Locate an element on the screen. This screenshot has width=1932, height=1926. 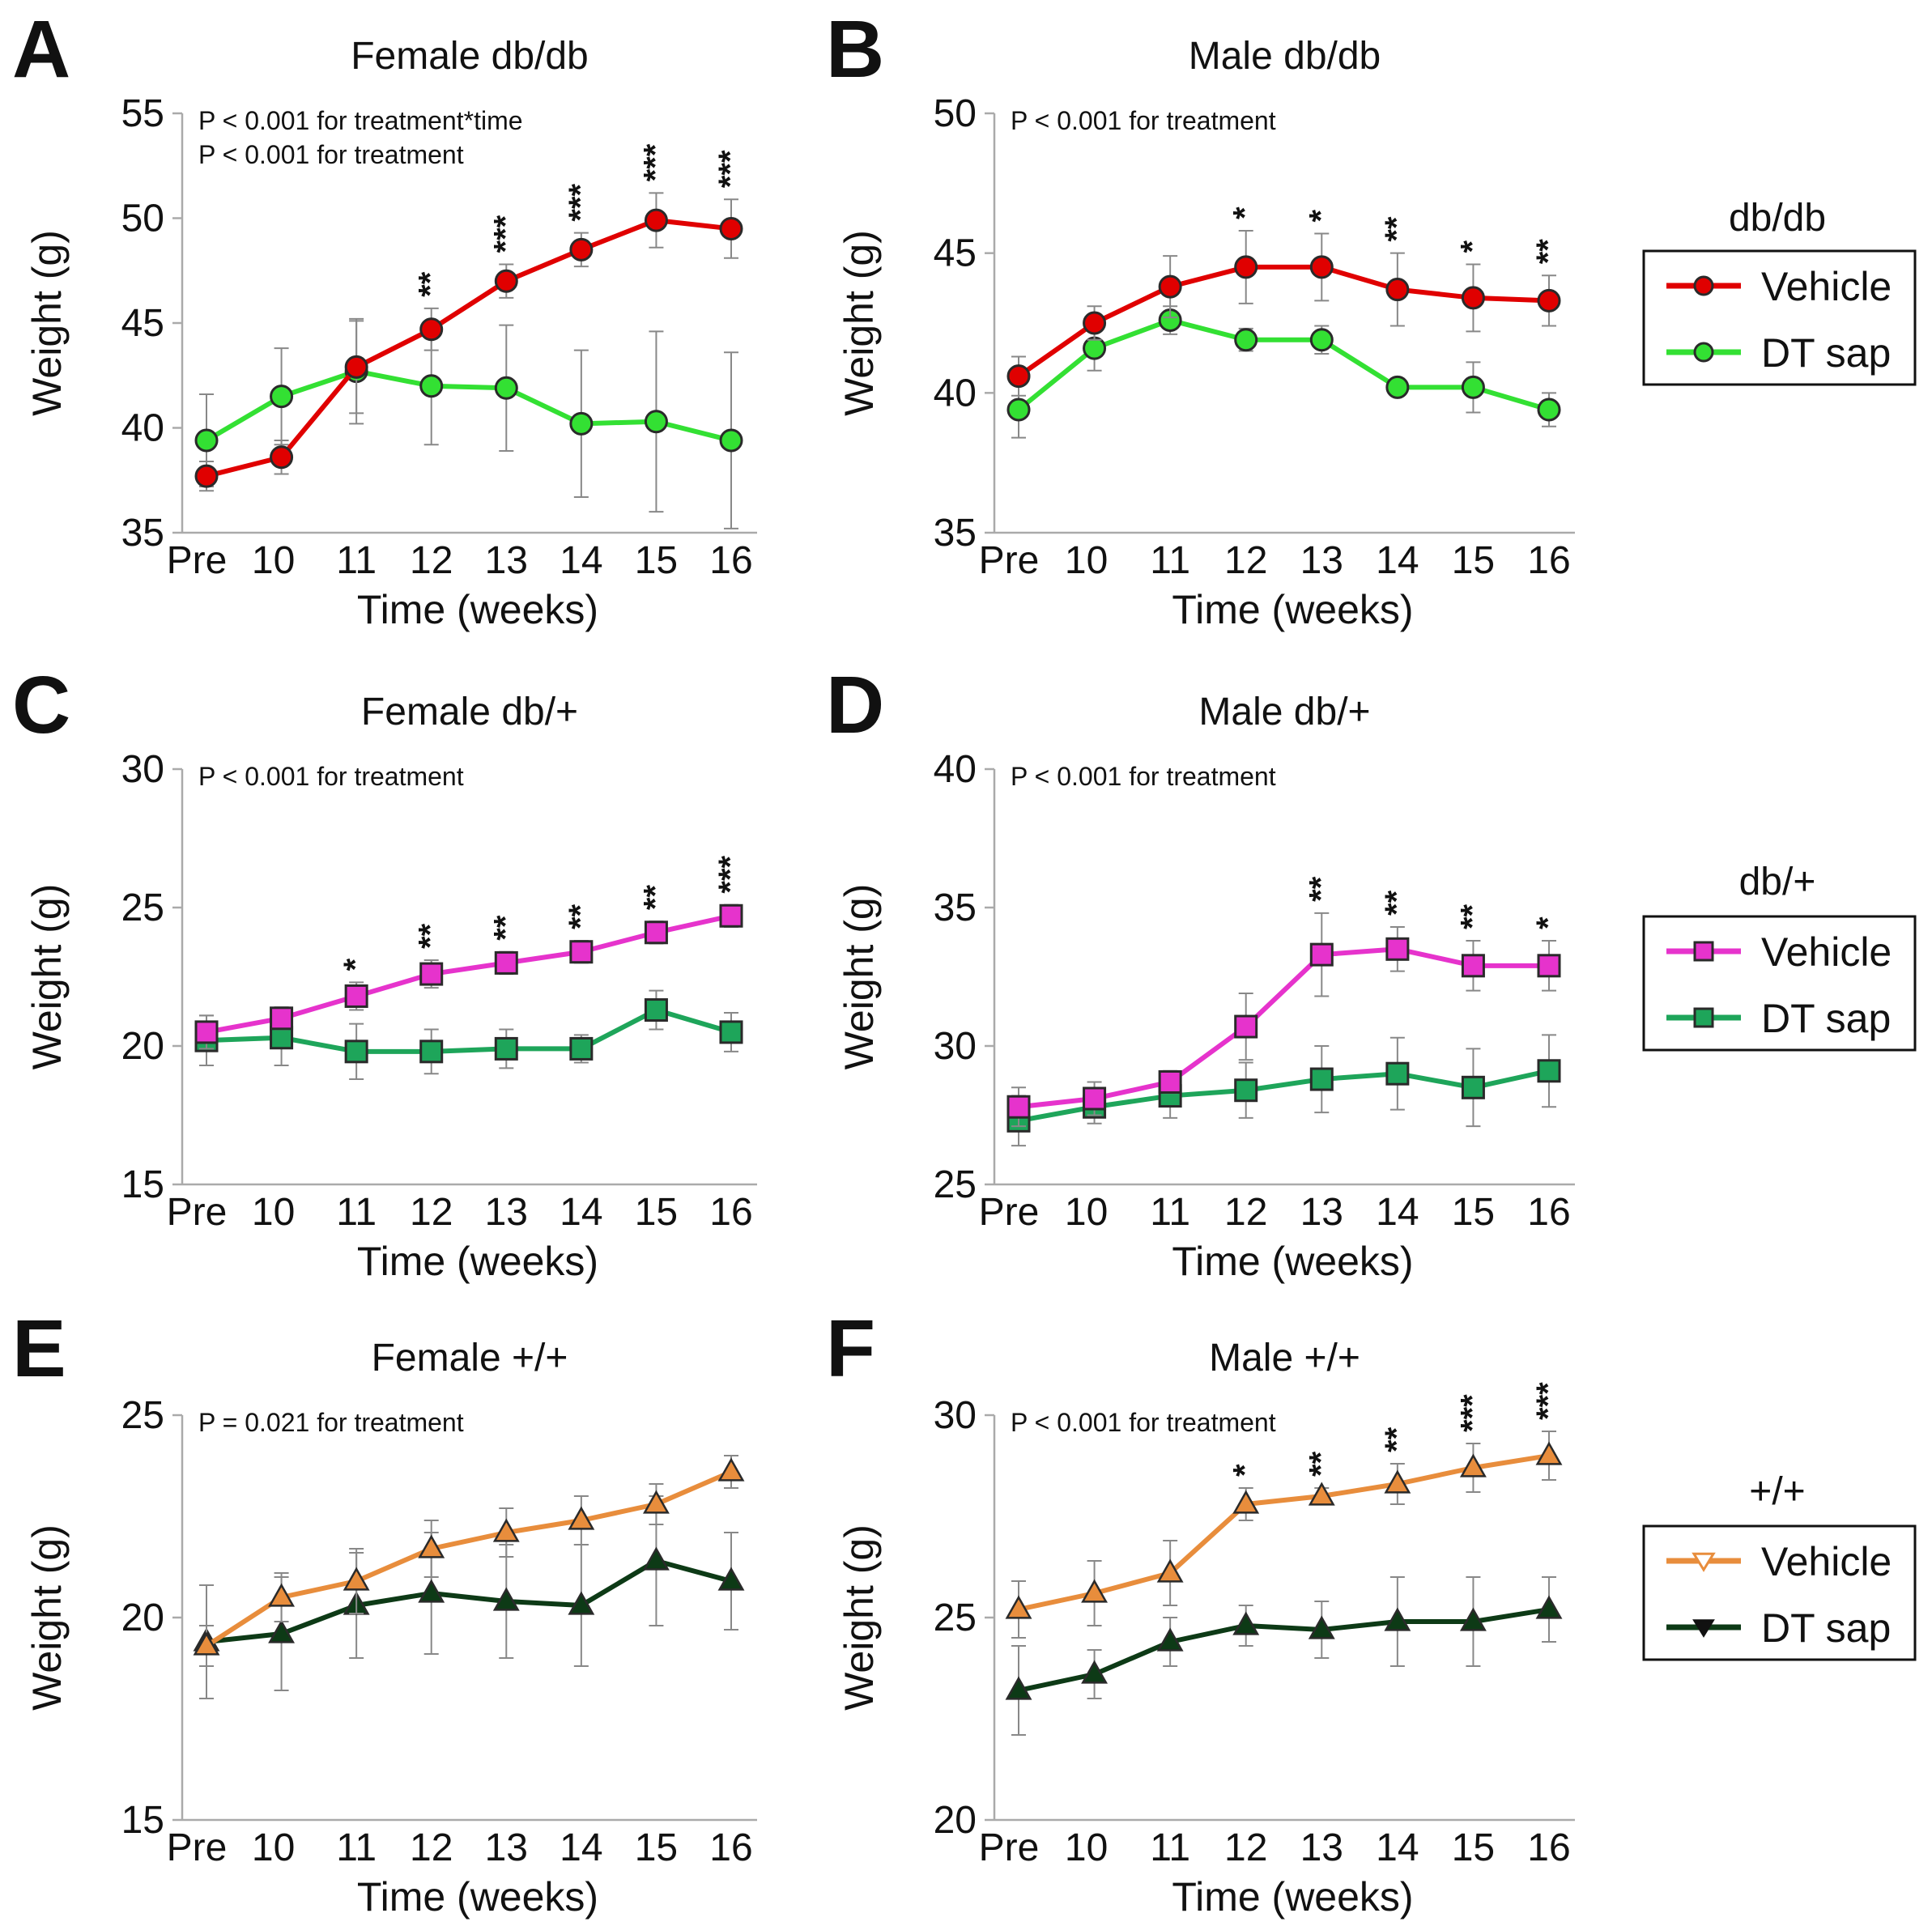
chart-title: Female +/+ is located at coordinates (470, 1358).